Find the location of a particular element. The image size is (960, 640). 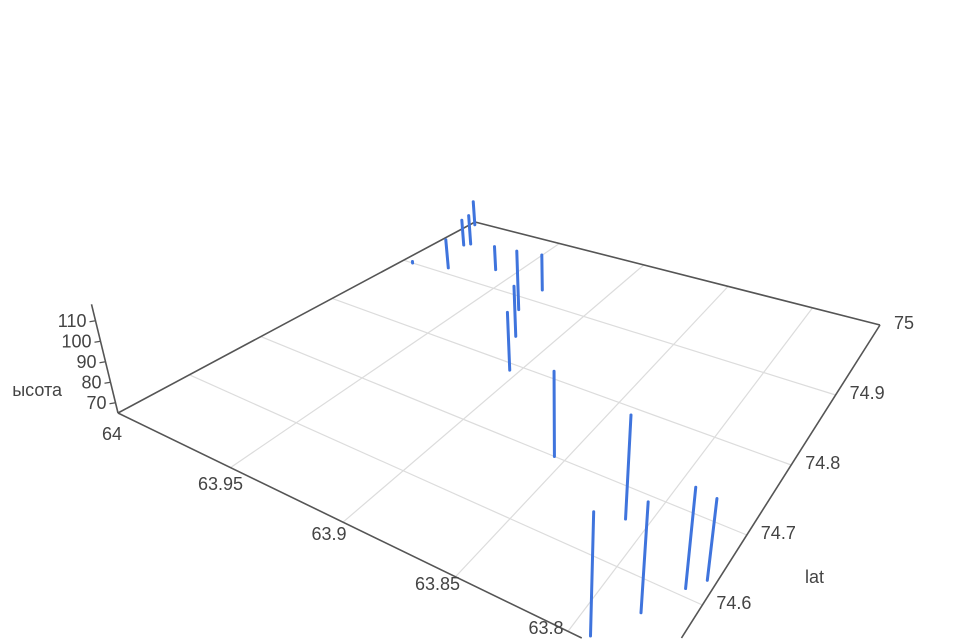

floor-edge-back is located at coordinates (677, 273).